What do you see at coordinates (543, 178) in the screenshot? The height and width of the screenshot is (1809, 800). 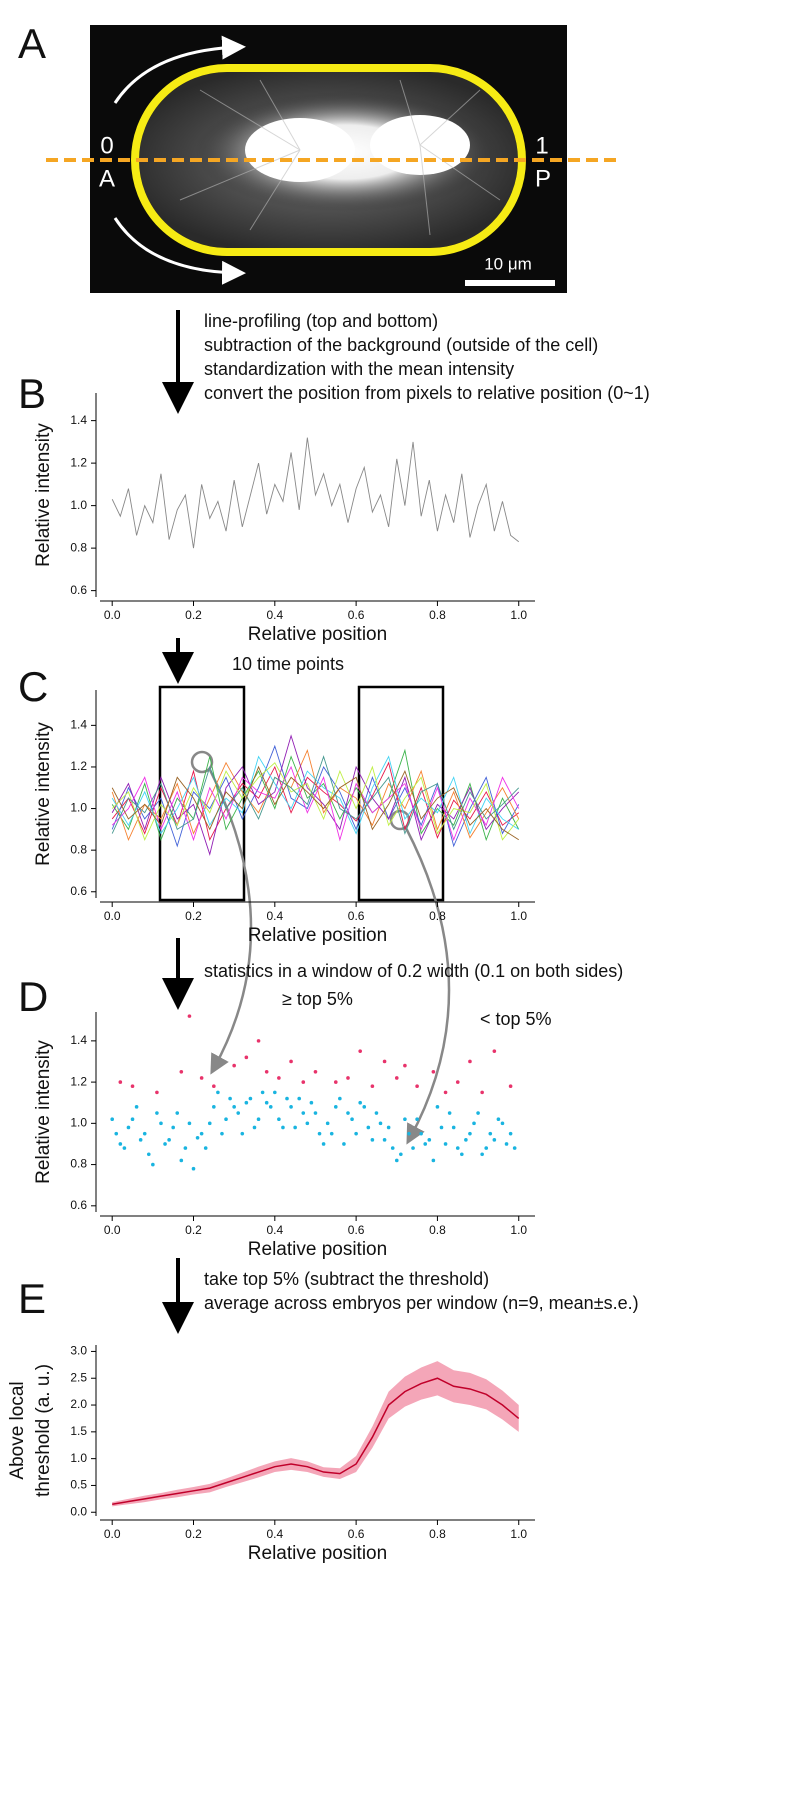 I see `end-label: P` at bounding box center [543, 178].